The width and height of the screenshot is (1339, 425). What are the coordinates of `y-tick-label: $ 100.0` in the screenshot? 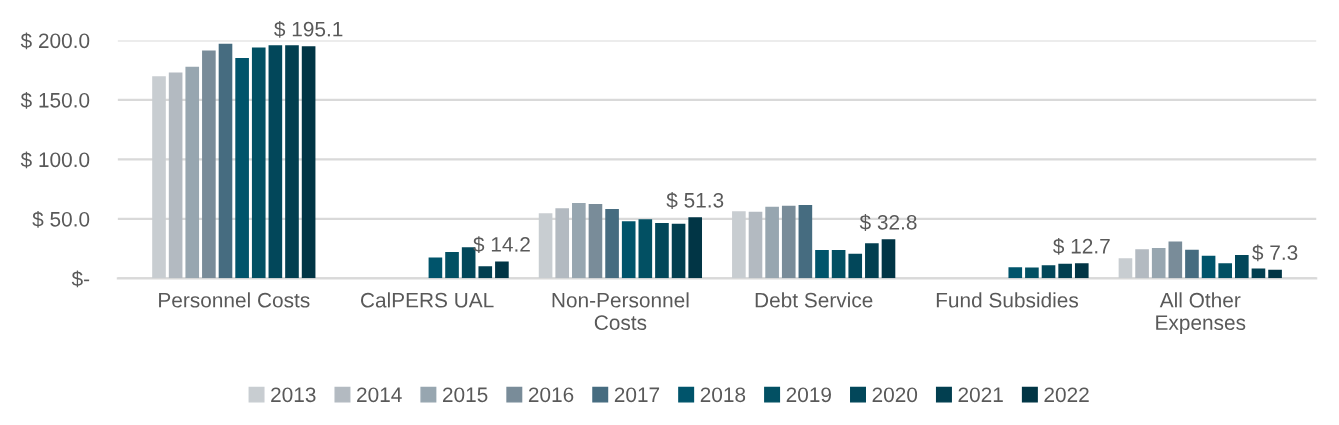 It's located at (55, 160).